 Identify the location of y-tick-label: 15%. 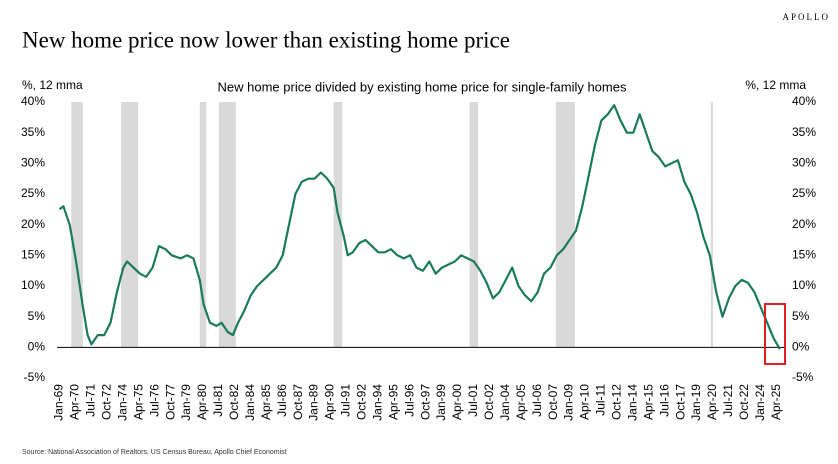
(33, 255).